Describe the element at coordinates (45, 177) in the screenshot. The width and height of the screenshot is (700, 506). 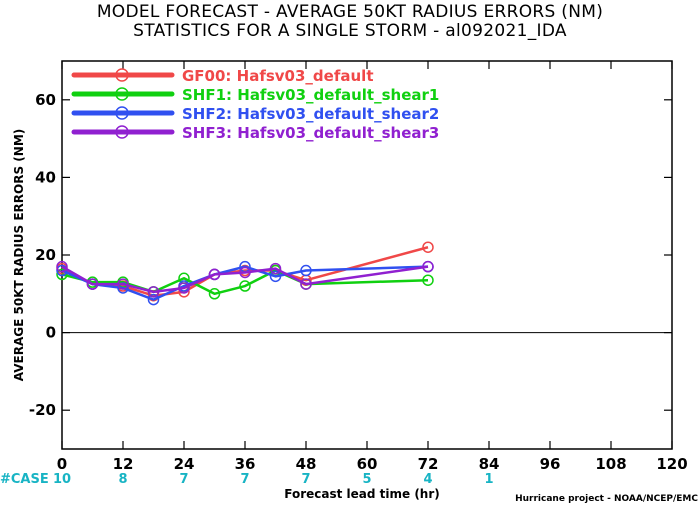
I see `y-tick-label: 40` at that location.